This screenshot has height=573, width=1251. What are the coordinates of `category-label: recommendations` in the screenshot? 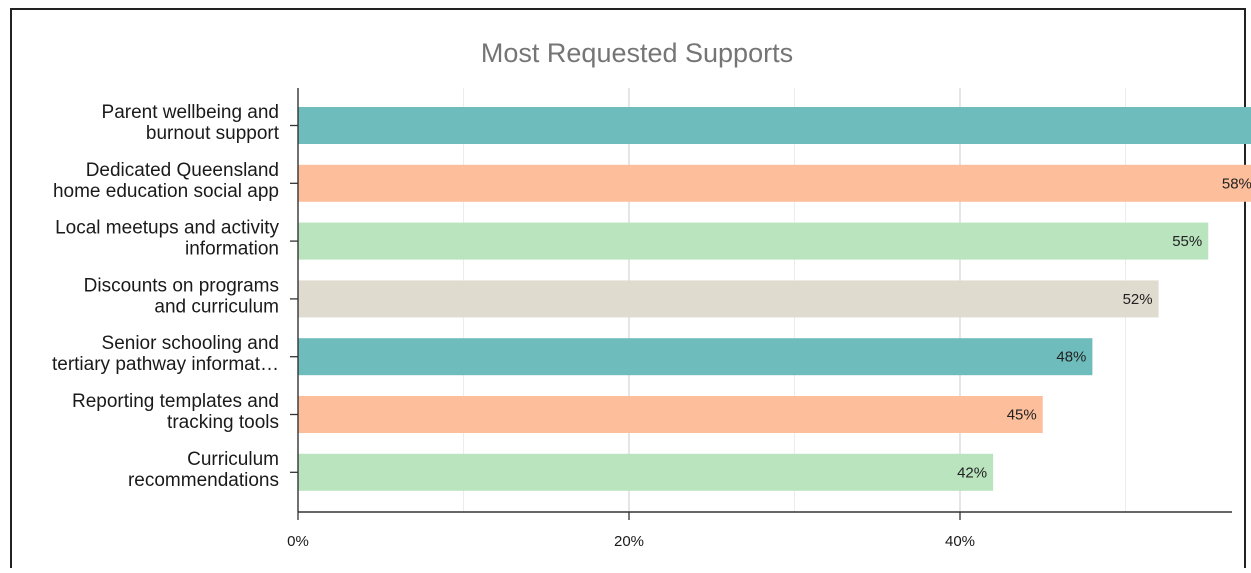 It's located at (203, 480).